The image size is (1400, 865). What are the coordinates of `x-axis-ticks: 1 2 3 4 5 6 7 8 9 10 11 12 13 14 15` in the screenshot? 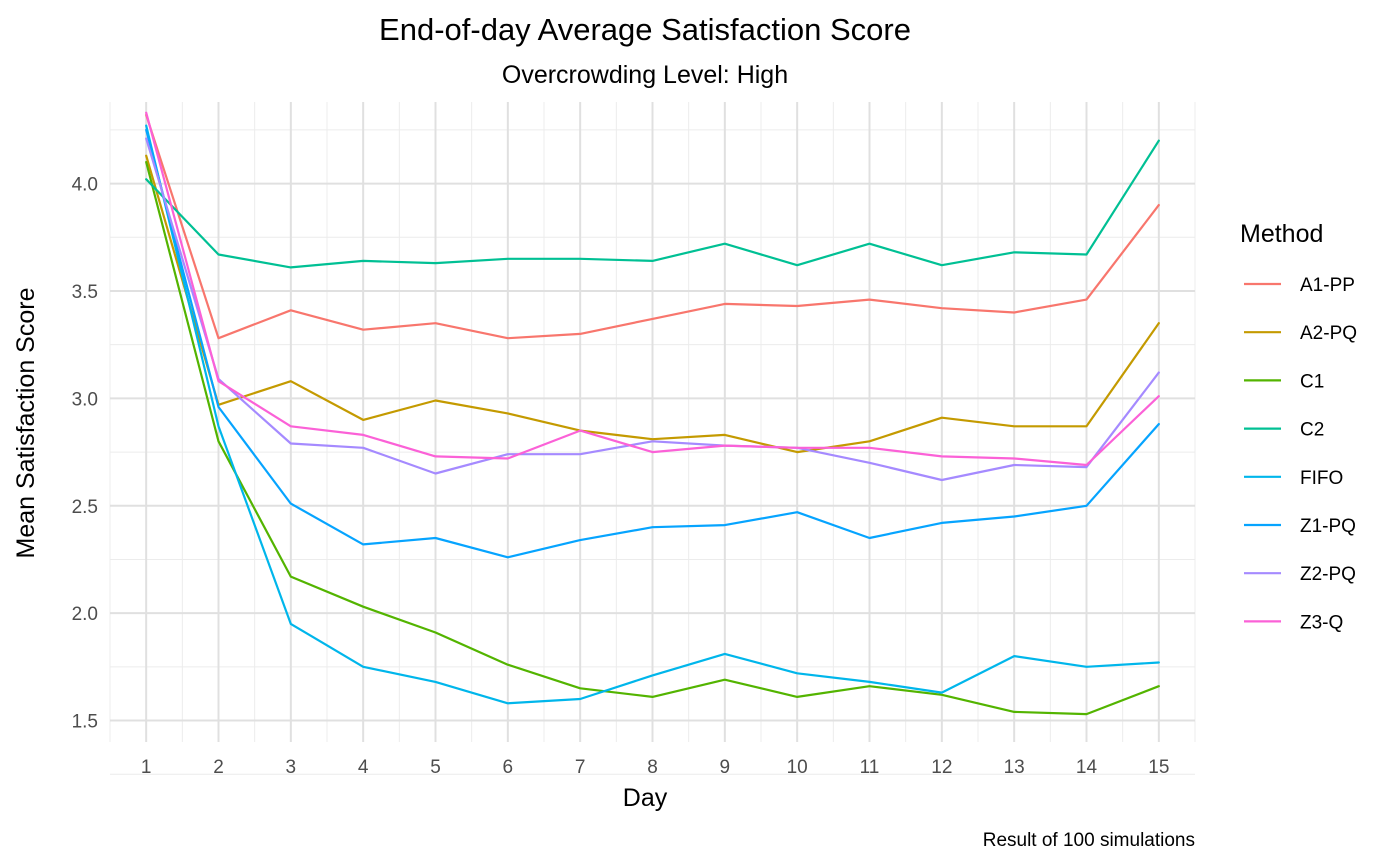 It's located at (655, 767).